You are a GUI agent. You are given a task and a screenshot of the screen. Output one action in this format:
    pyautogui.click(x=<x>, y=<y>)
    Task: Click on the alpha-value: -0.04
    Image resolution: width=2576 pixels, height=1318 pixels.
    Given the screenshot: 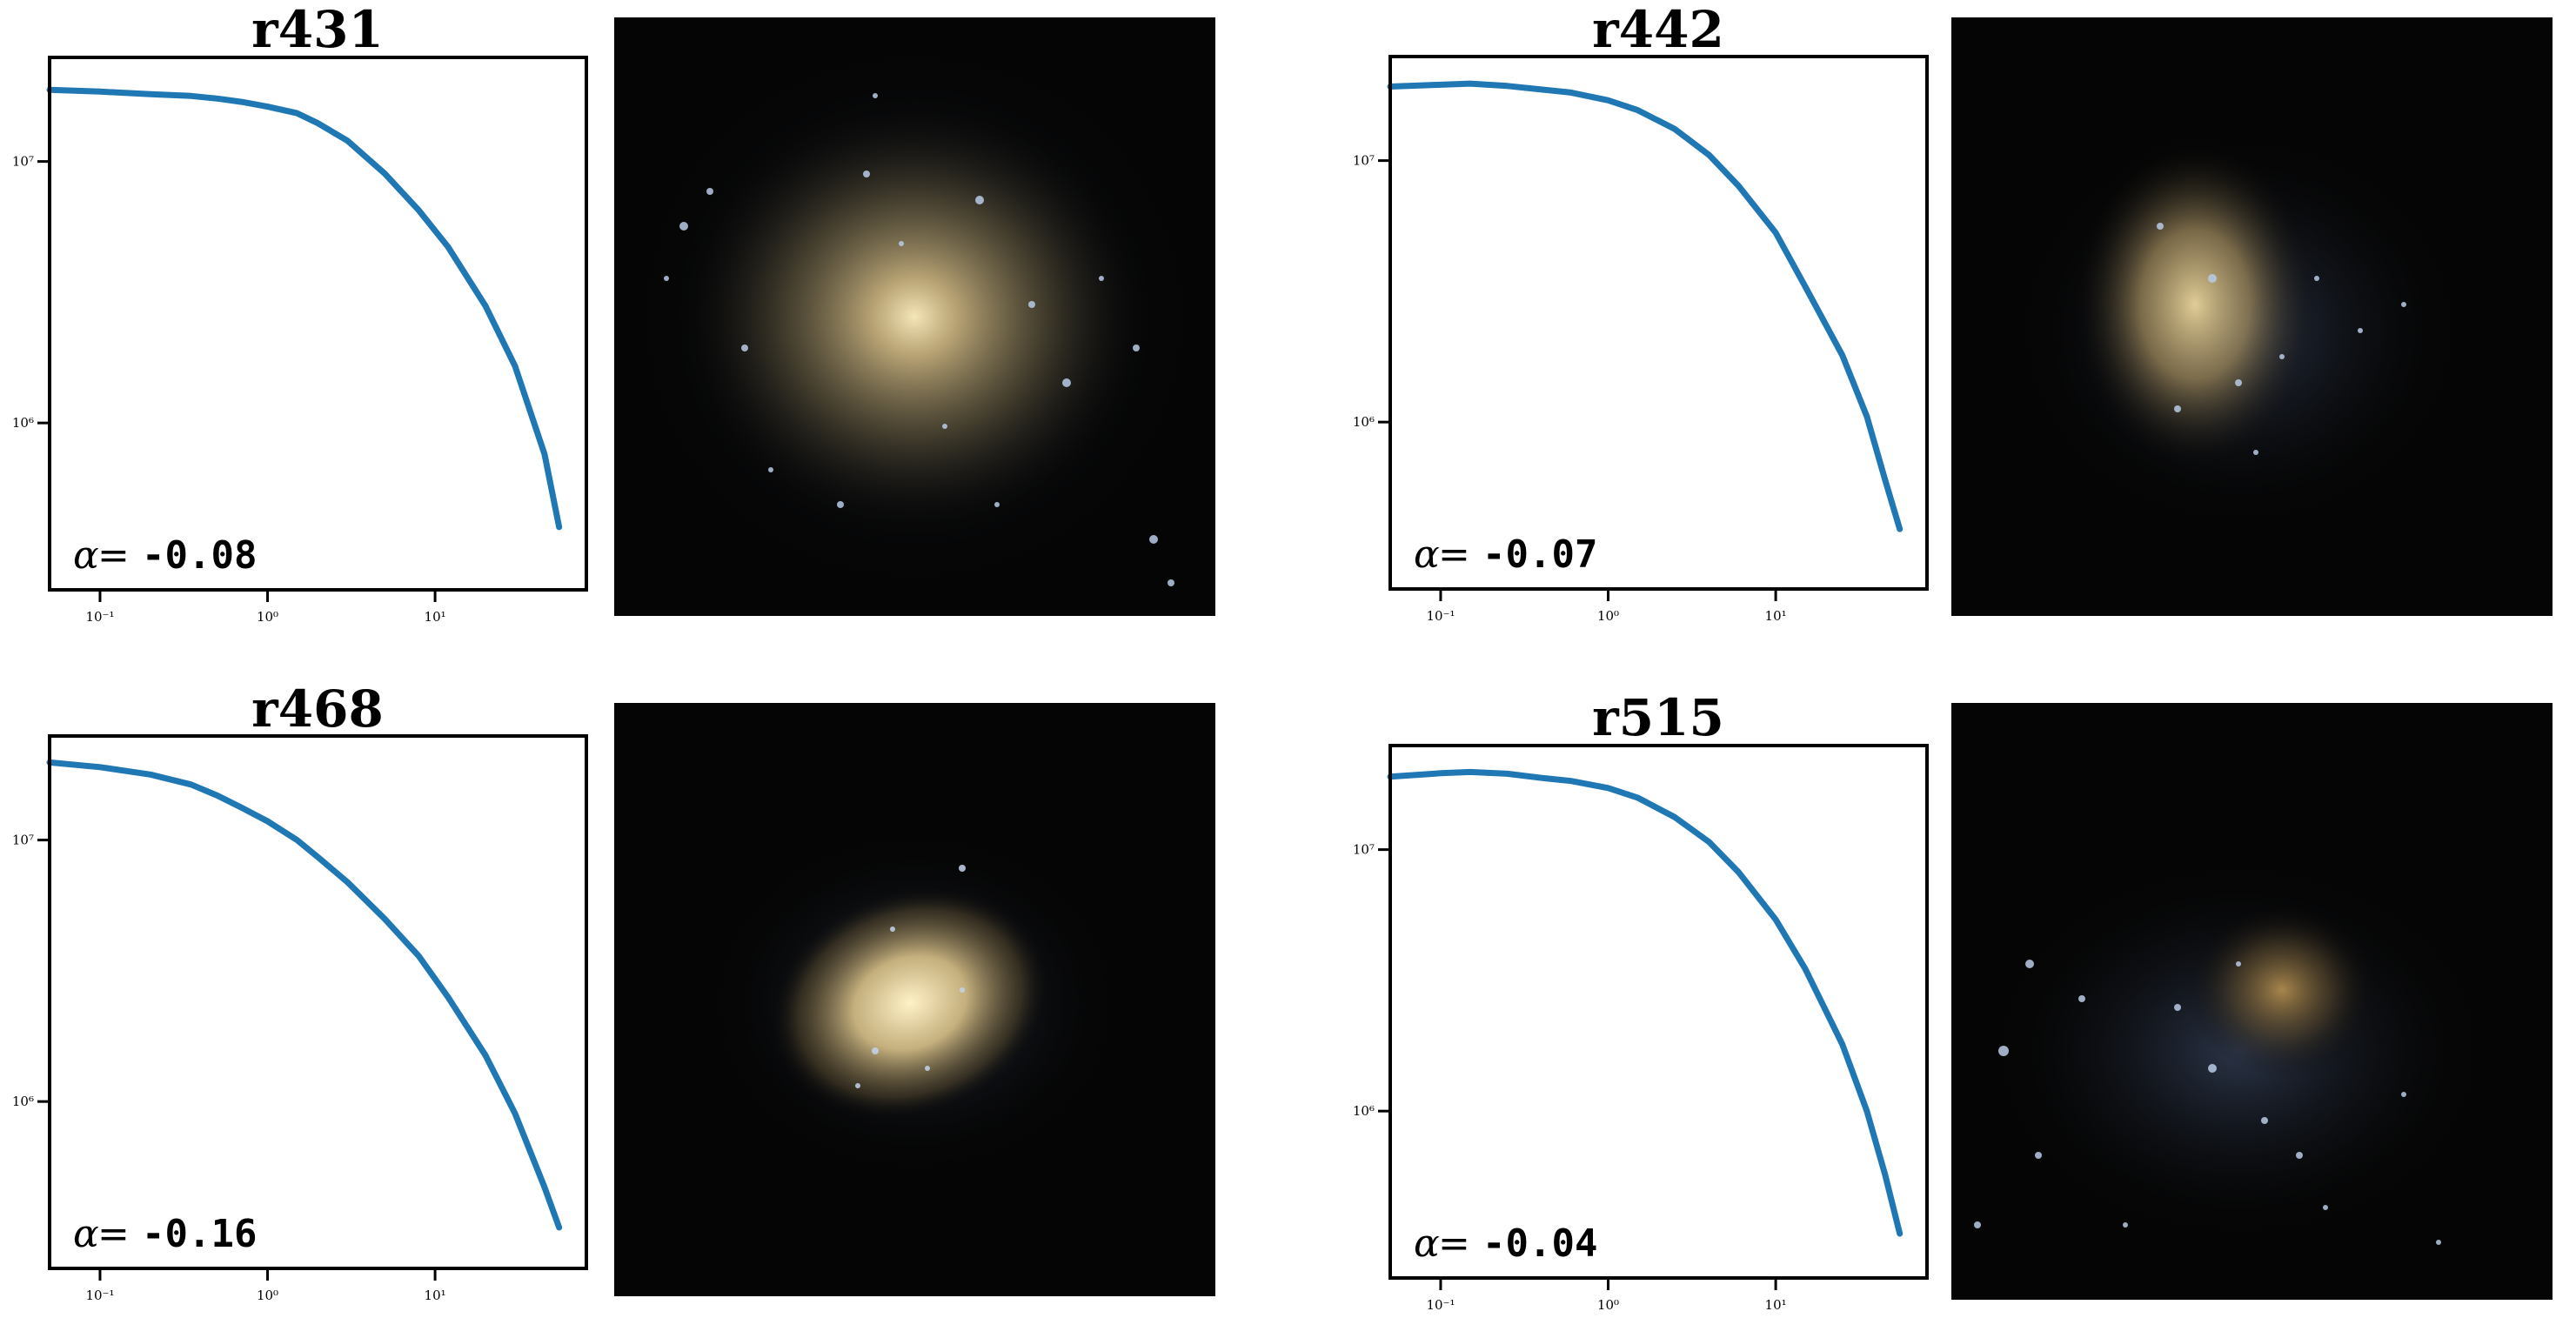 What is the action you would take?
    pyautogui.click(x=1539, y=1243)
    